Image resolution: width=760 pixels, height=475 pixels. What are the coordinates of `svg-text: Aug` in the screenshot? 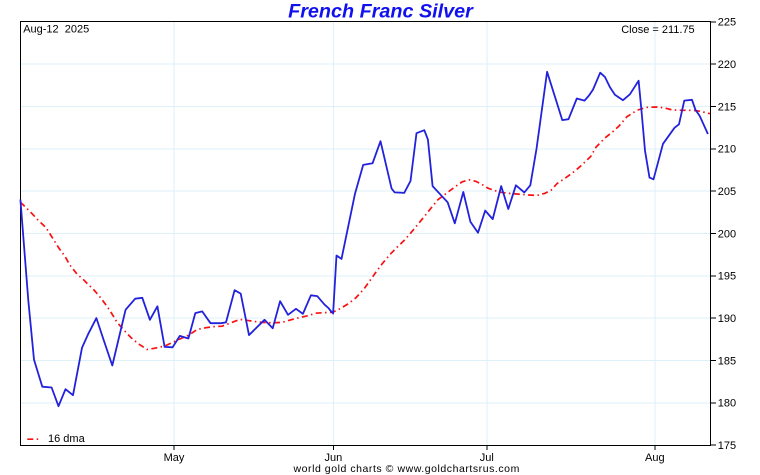 It's located at (655, 458).